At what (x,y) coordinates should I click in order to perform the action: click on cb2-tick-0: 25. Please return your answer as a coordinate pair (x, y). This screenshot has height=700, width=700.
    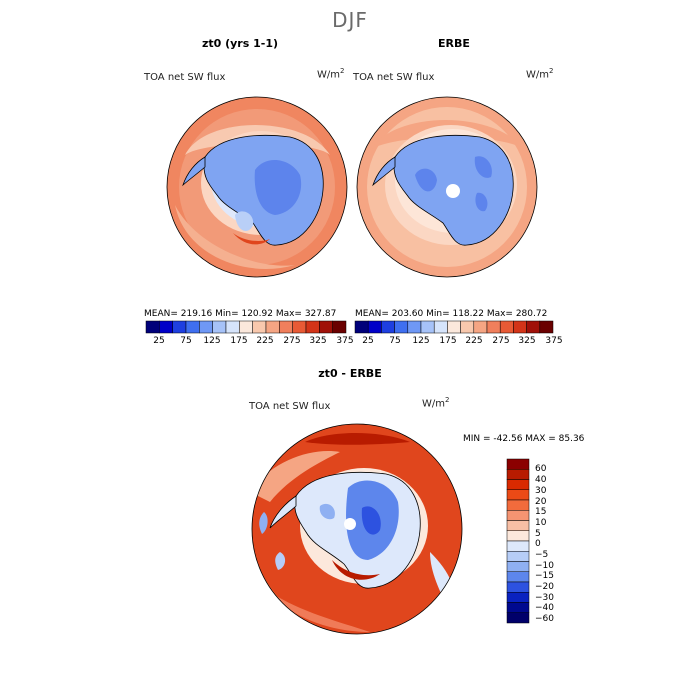
    Looking at the image, I should click on (368, 341).